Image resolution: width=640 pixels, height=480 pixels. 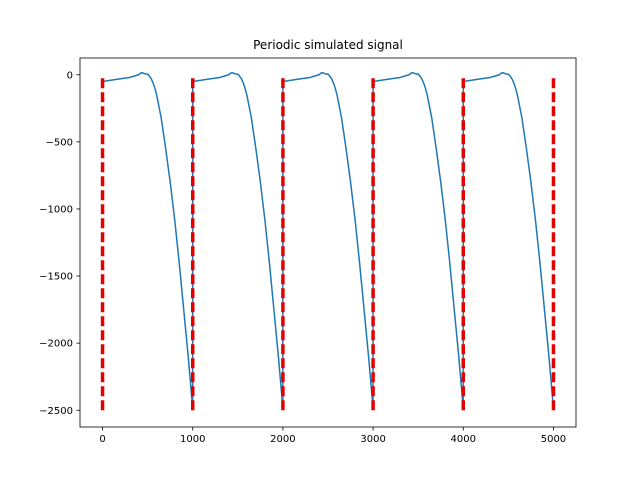 I want to click on y-tick-label-2: −1000, so click(x=56, y=210).